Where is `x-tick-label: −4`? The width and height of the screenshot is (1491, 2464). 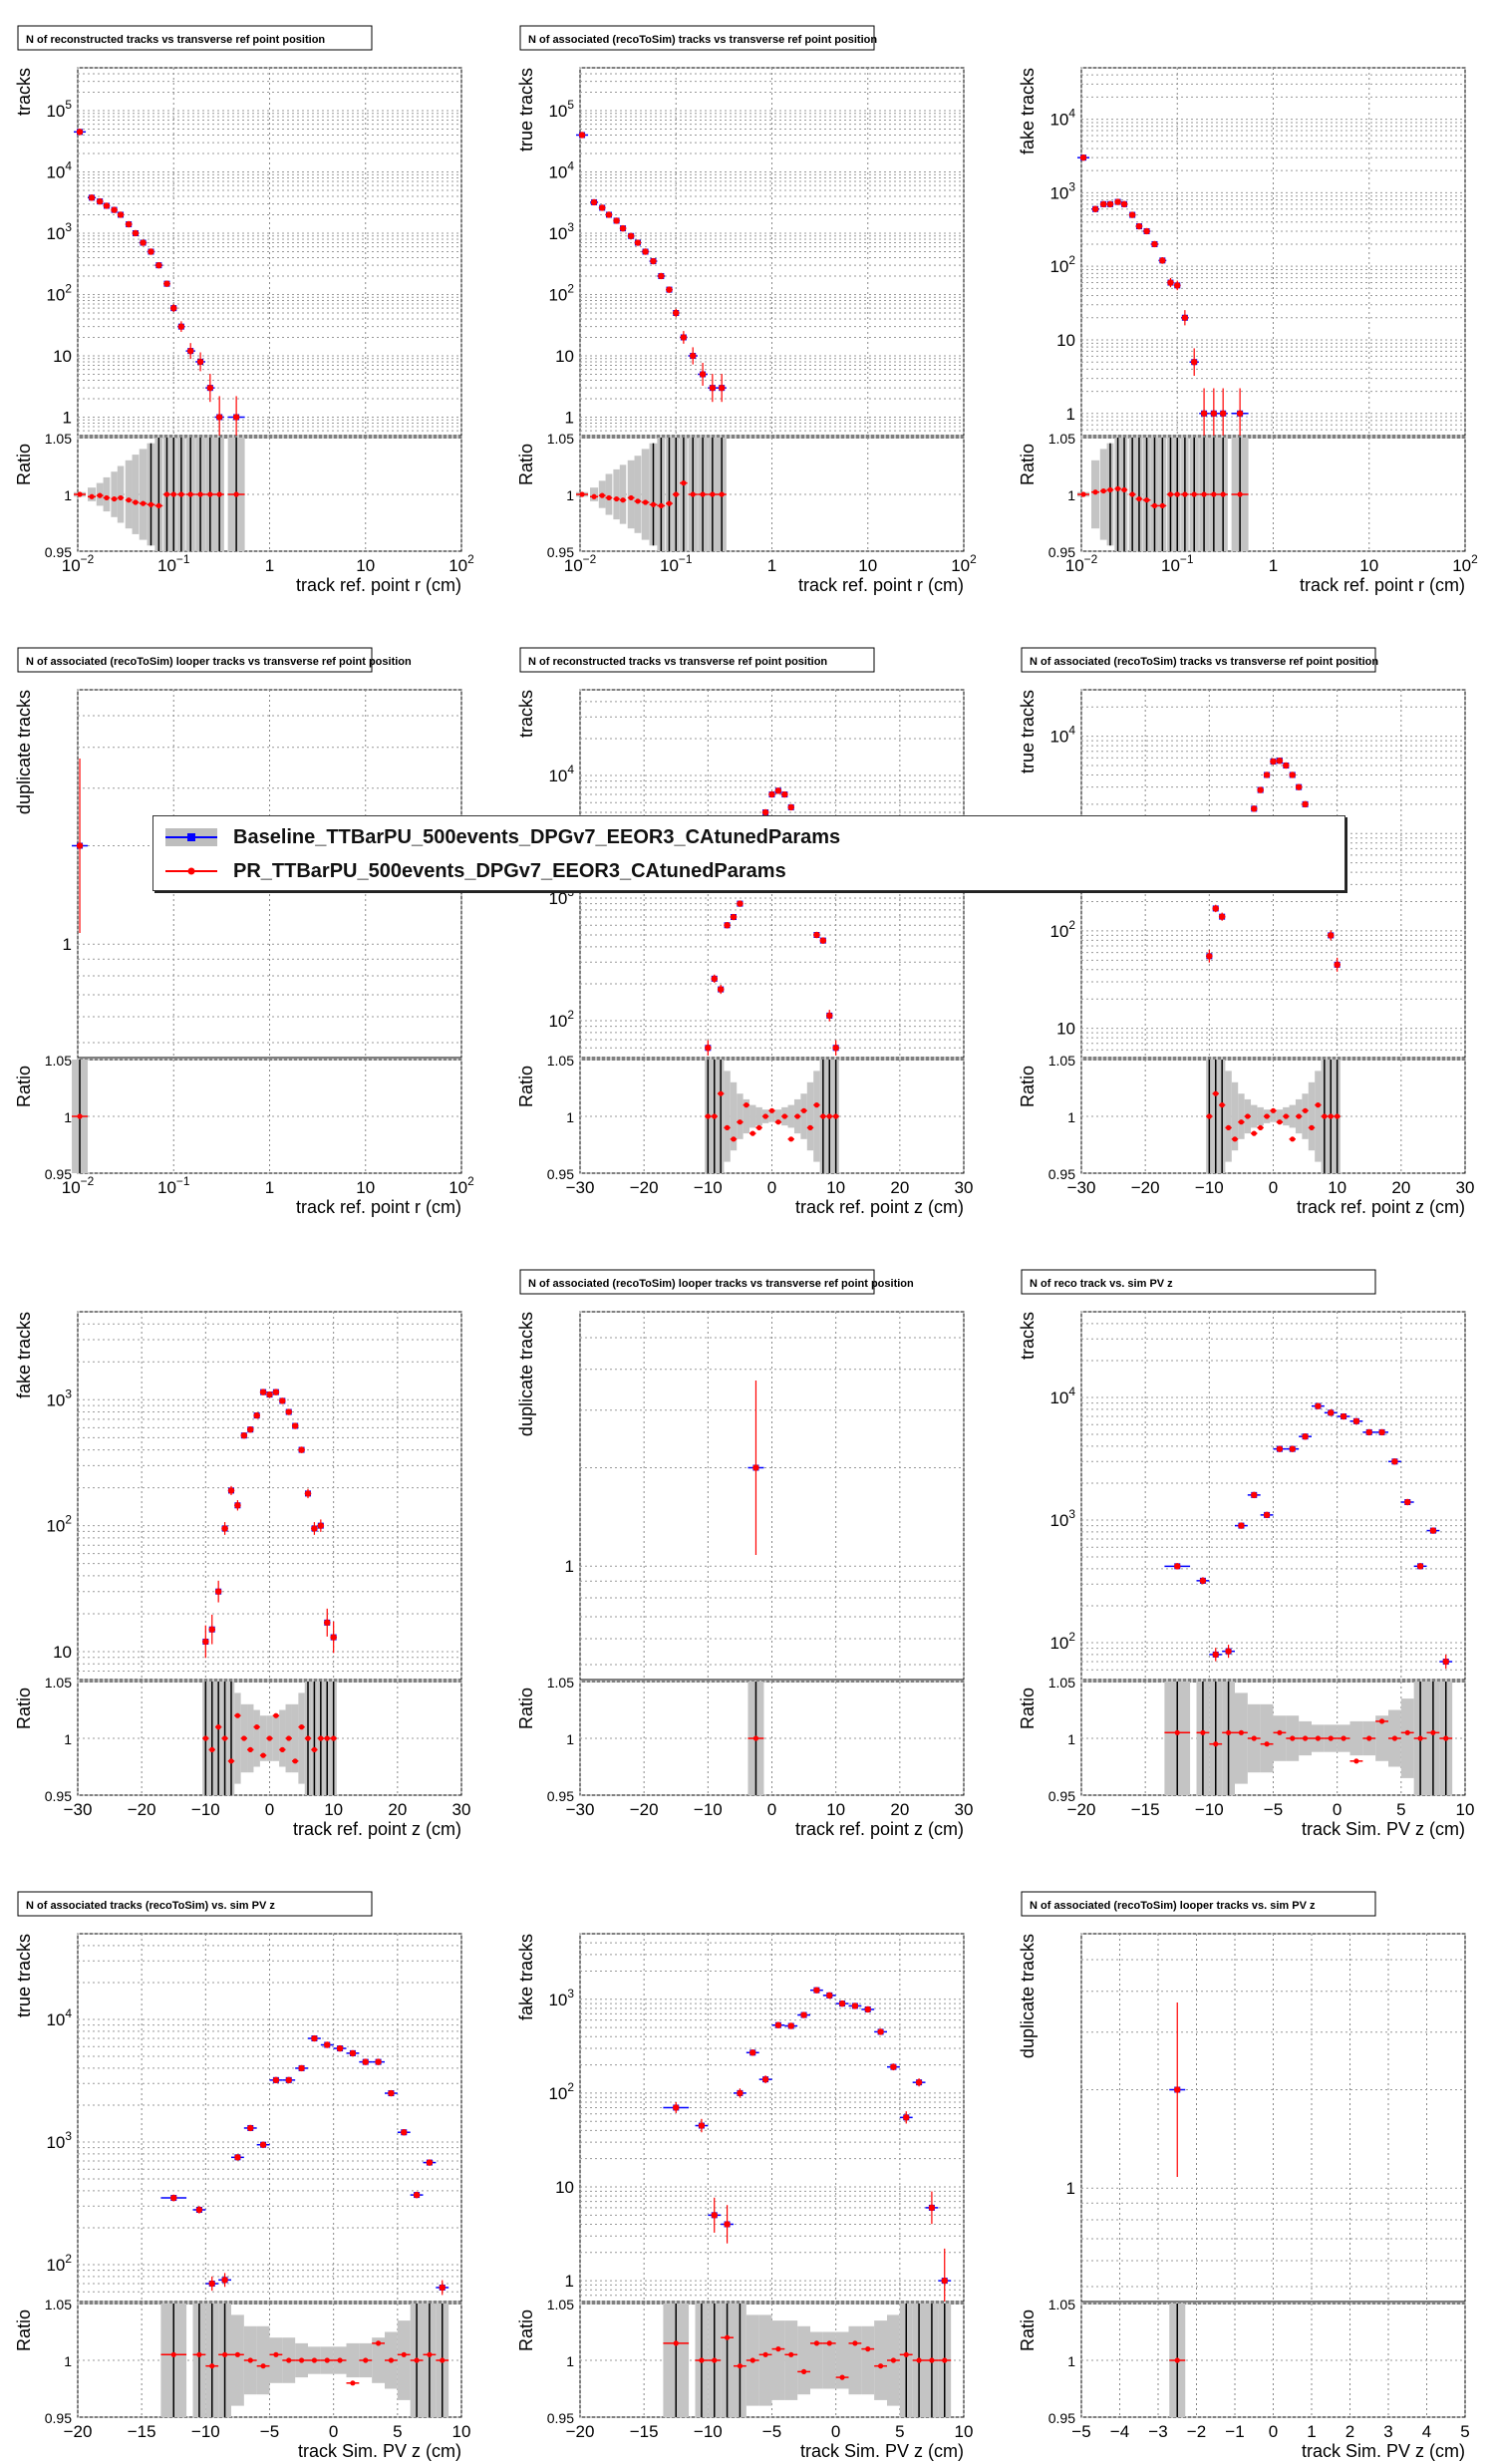 x-tick-label: −4 is located at coordinates (1119, 2431).